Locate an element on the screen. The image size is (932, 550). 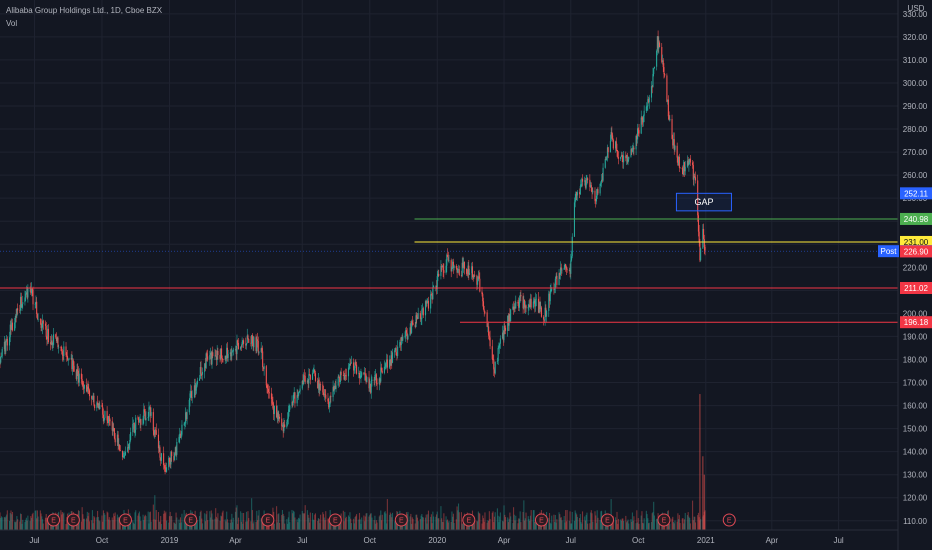
price-tick-label: 140.00 is located at coordinates (915, 452).